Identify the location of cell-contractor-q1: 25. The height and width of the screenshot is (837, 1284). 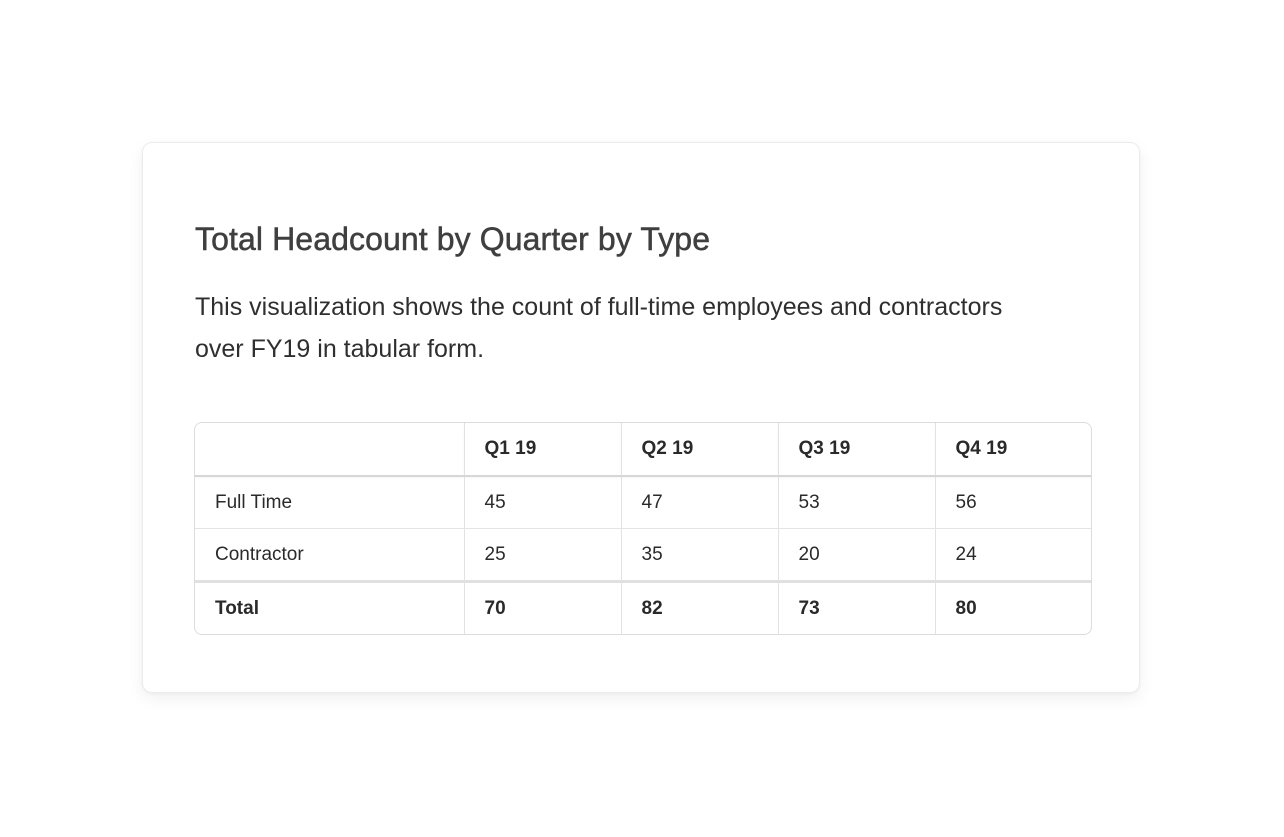
(543, 555).